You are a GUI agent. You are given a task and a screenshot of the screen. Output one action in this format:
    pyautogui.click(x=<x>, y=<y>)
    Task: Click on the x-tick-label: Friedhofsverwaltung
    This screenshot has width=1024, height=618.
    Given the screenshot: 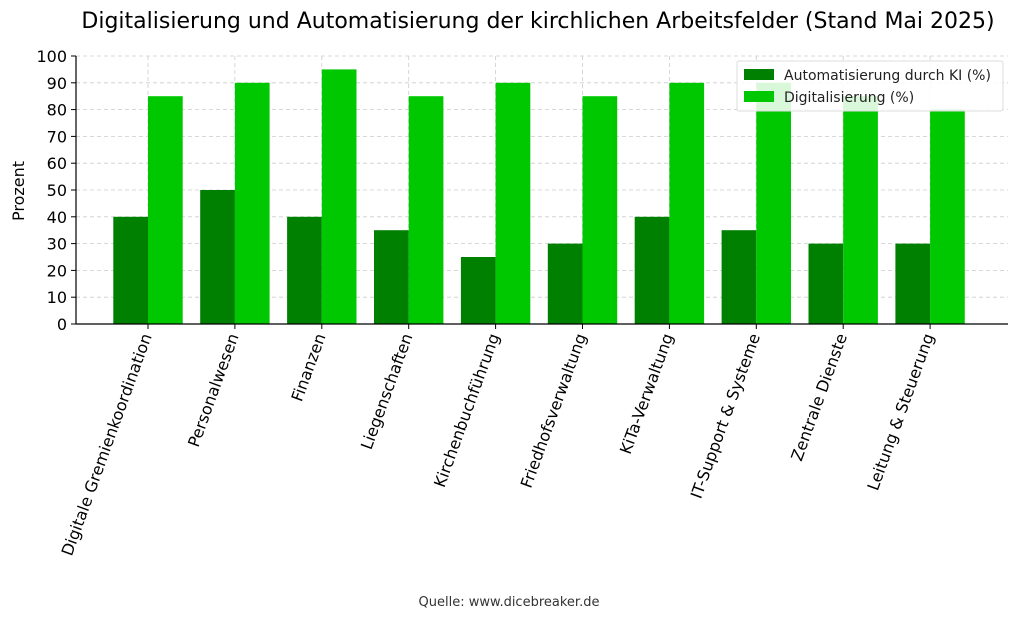 What is the action you would take?
    pyautogui.click(x=554, y=411)
    